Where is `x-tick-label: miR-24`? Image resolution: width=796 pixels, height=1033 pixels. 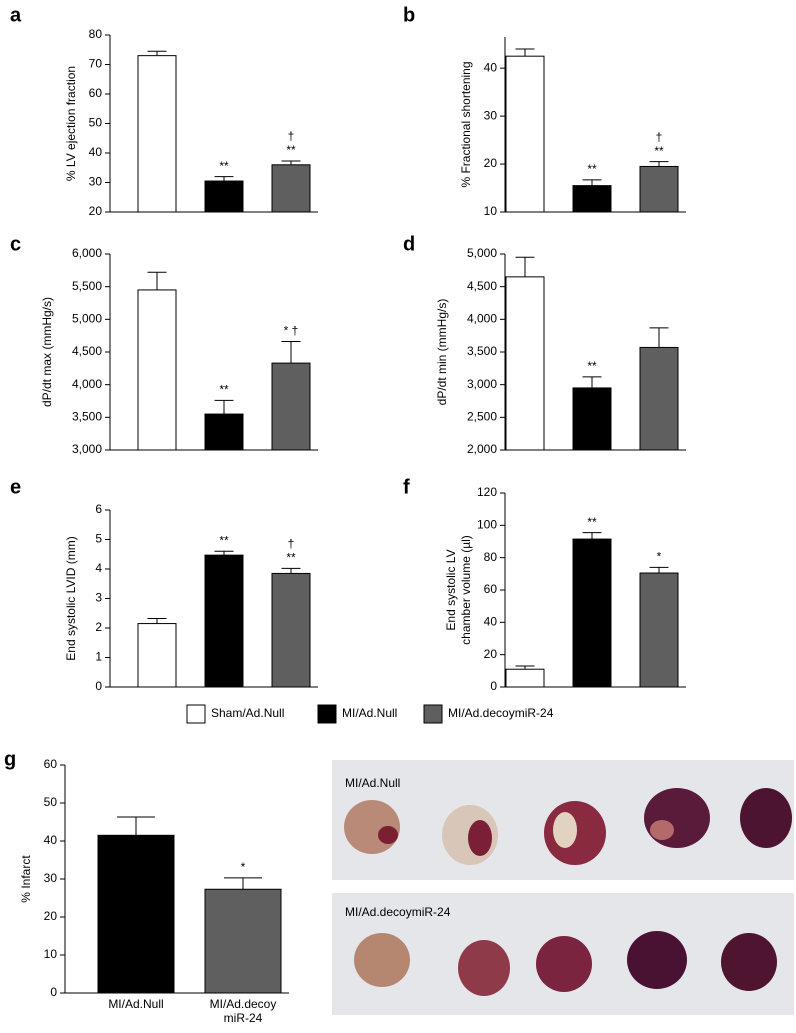
x-tick-label: miR-24 is located at coordinates (243, 1018).